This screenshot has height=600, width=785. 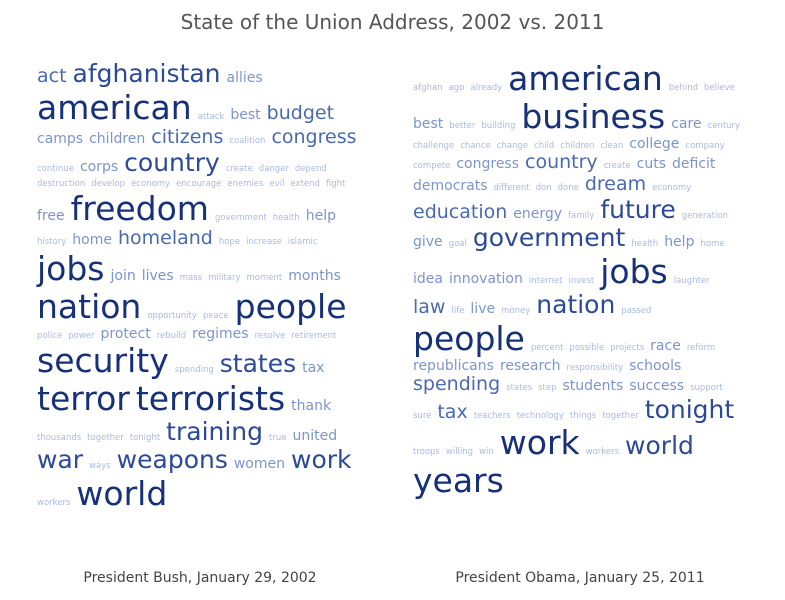 I want to click on obama-caption: President Obama, January 25, 2011, so click(x=580, y=578).